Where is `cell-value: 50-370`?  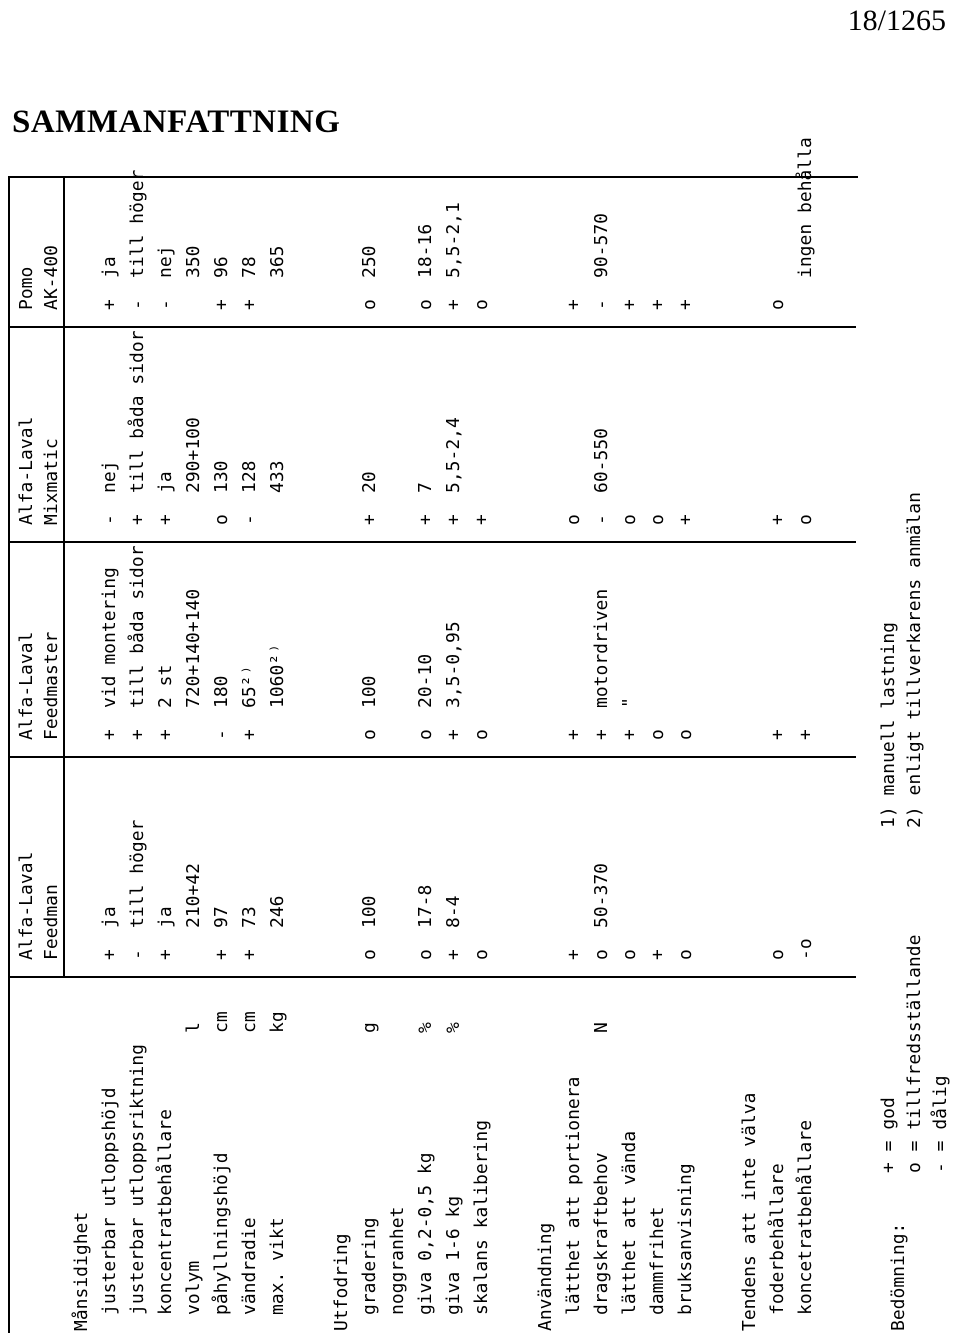 cell-value: 50-370 is located at coordinates (601, 895).